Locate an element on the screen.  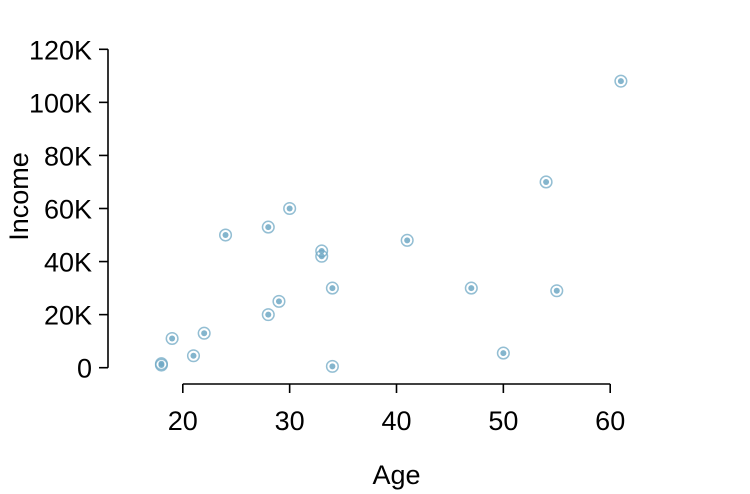
x-axis-title: Age is located at coordinates (396, 475).